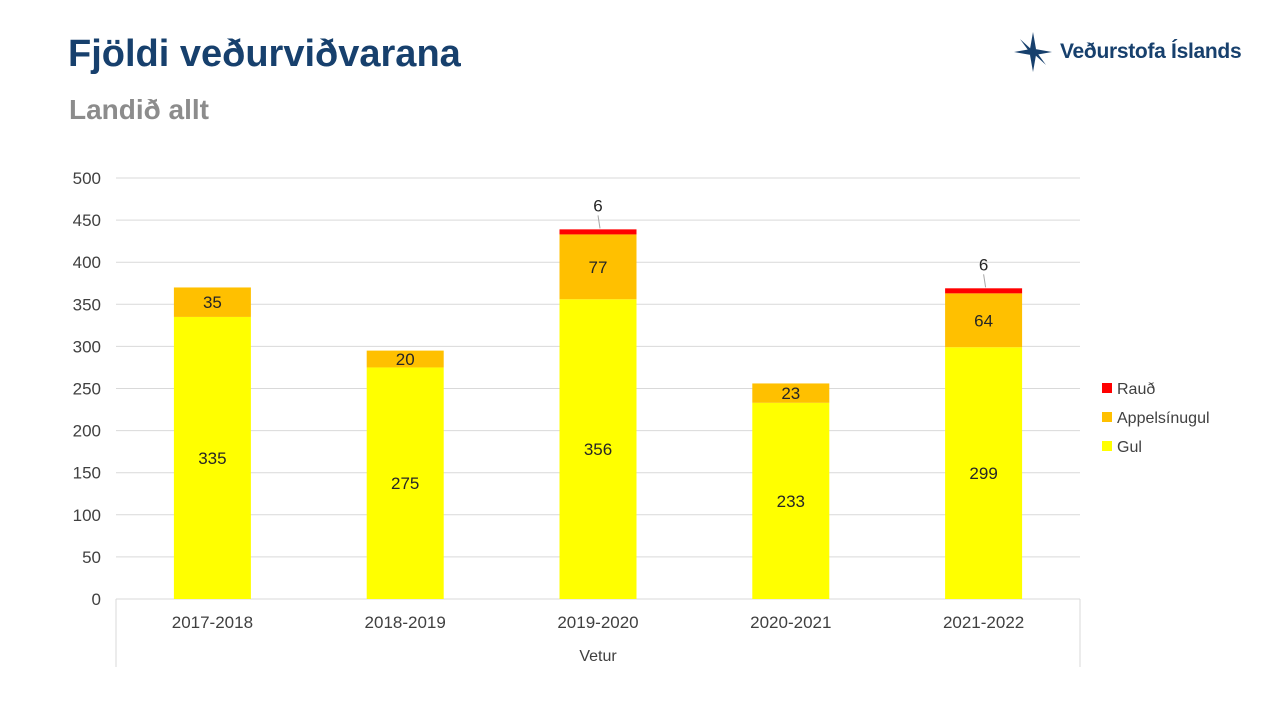  What do you see at coordinates (405, 622) in the screenshot?
I see `x-tick-label: 2018-2019` at bounding box center [405, 622].